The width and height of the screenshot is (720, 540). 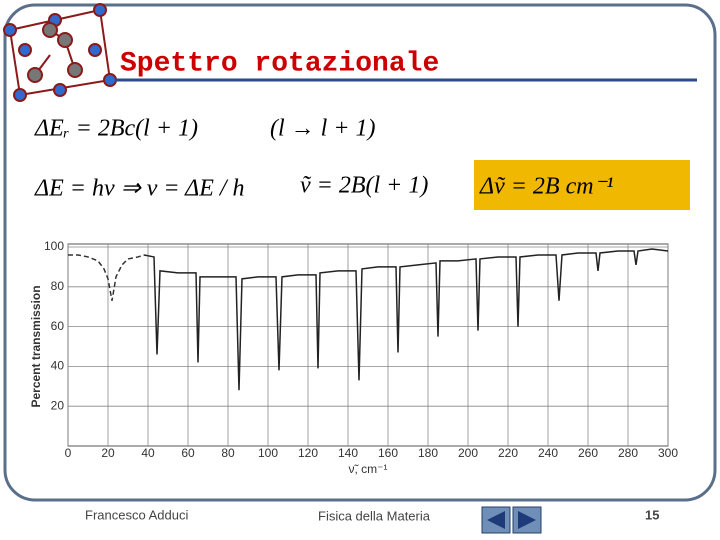 What do you see at coordinates (116, 129) in the screenshot?
I see `formula: ΔEᵣ = 2Bc(l + 1)` at bounding box center [116, 129].